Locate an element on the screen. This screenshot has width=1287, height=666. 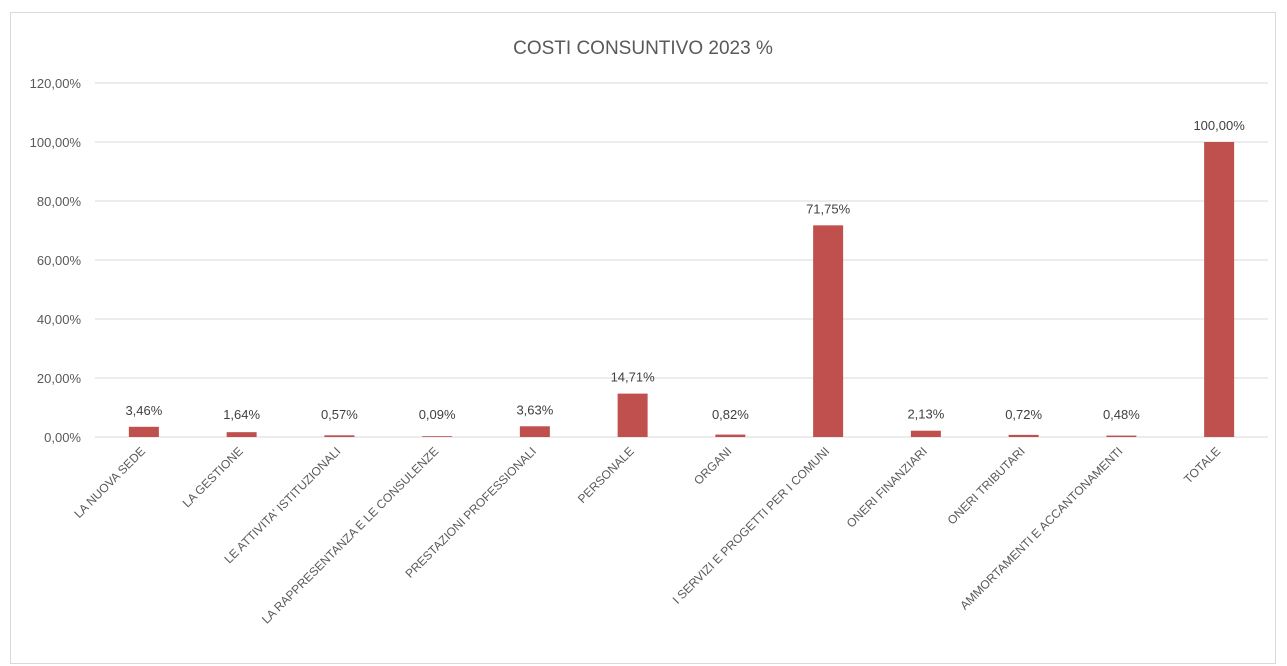
category-label: LA NUOVA SEDE is located at coordinates (109, 482).